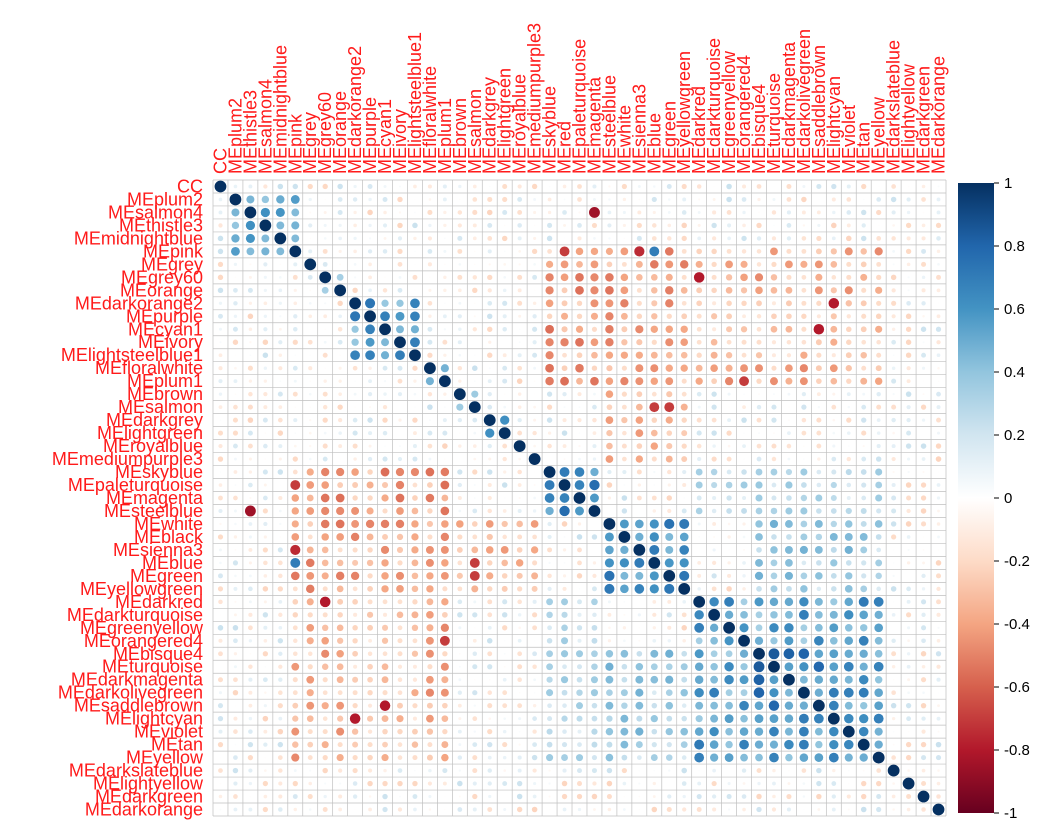 The image size is (1045, 824). Describe the element at coordinates (430, 120) in the screenshot. I see `column-label: MEfloralwhite` at that location.